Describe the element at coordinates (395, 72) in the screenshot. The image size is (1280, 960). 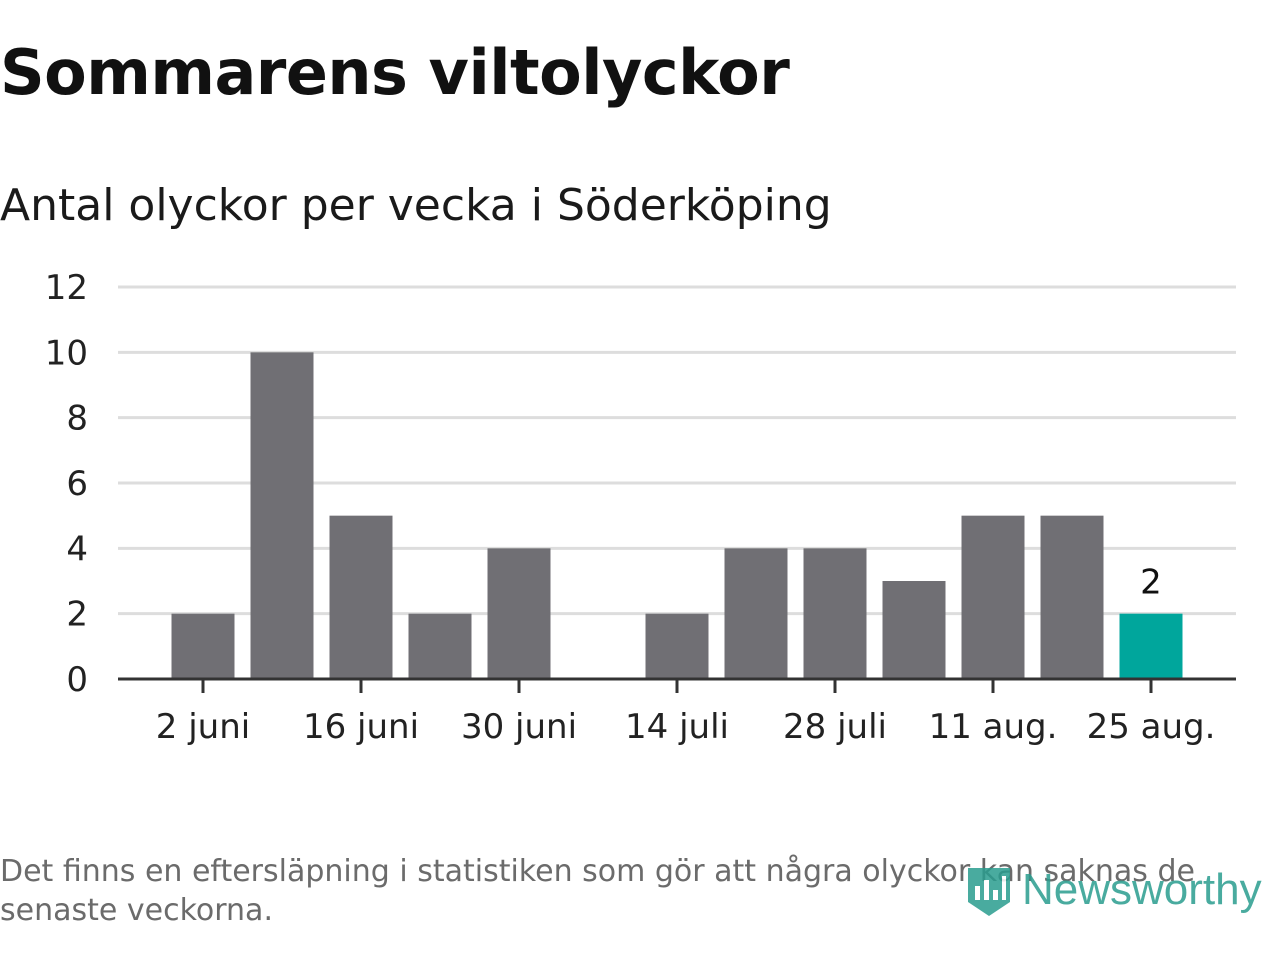
I see `chart-title: Sommarens viltolyckor` at that location.